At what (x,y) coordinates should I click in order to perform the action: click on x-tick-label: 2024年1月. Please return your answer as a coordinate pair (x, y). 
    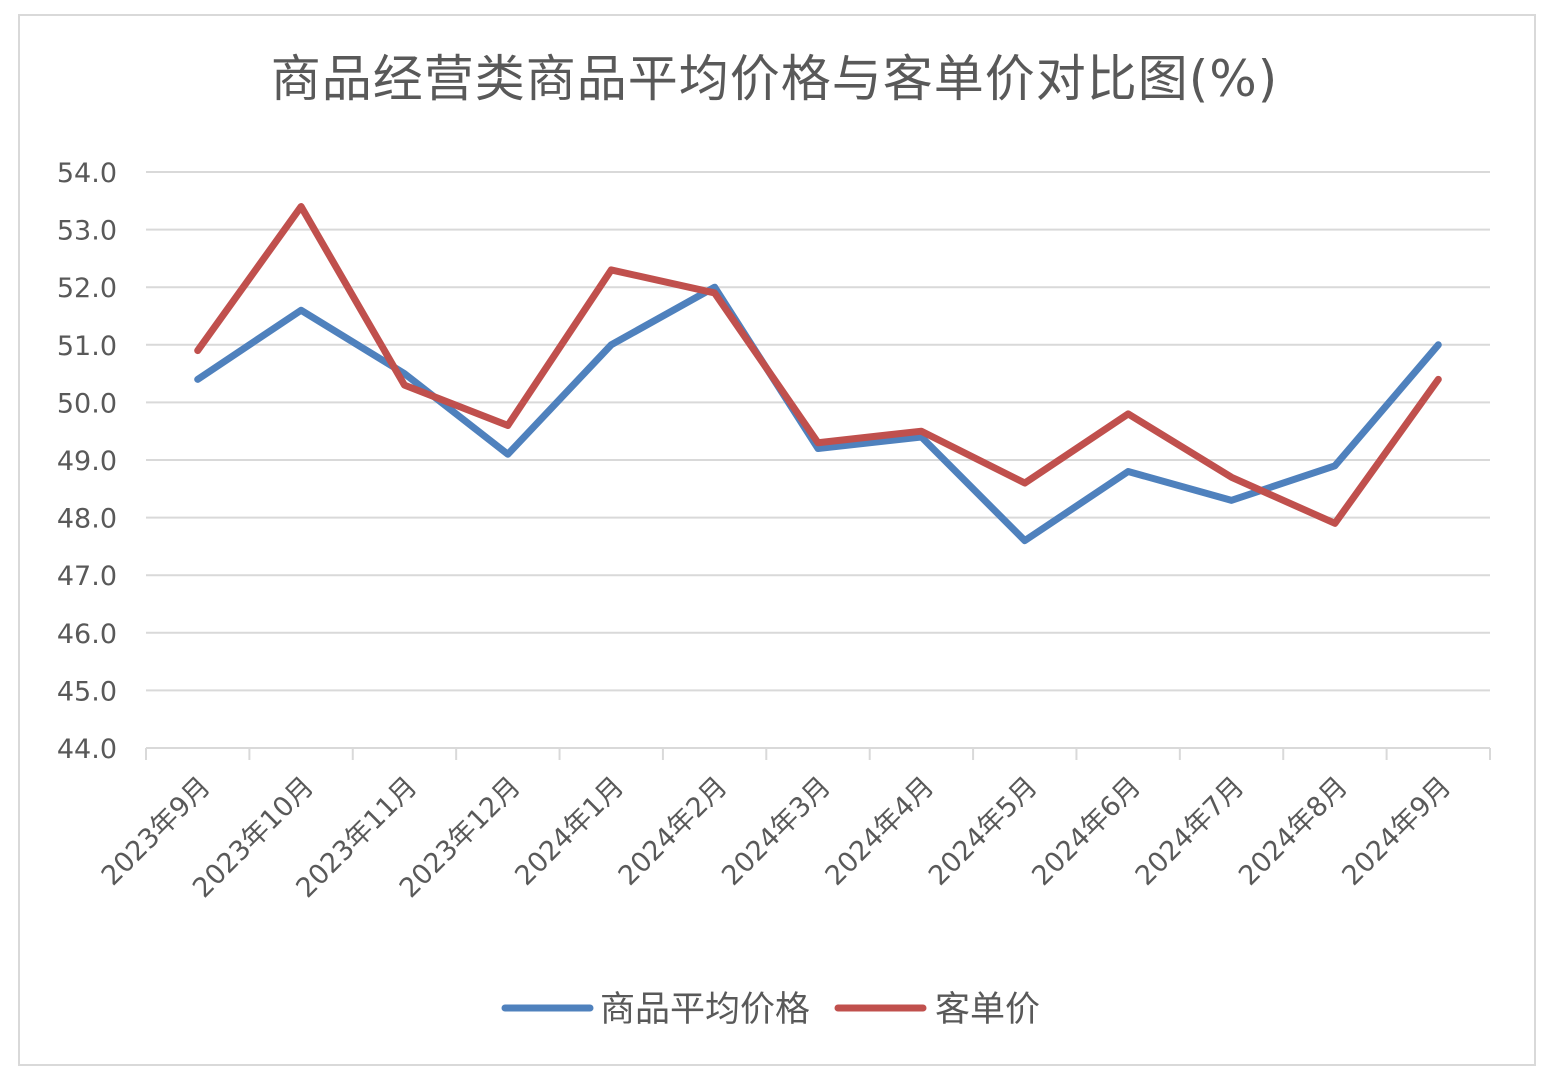
    Looking at the image, I should click on (569, 831).